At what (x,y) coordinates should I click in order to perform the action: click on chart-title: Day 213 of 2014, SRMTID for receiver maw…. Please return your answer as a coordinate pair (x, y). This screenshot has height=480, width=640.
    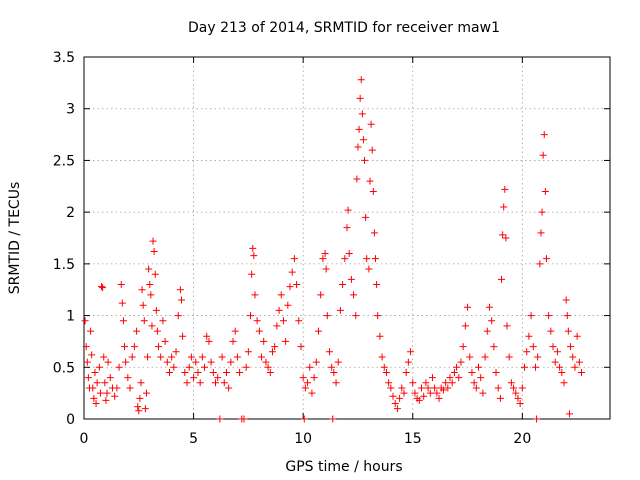
    Looking at the image, I should click on (344, 28).